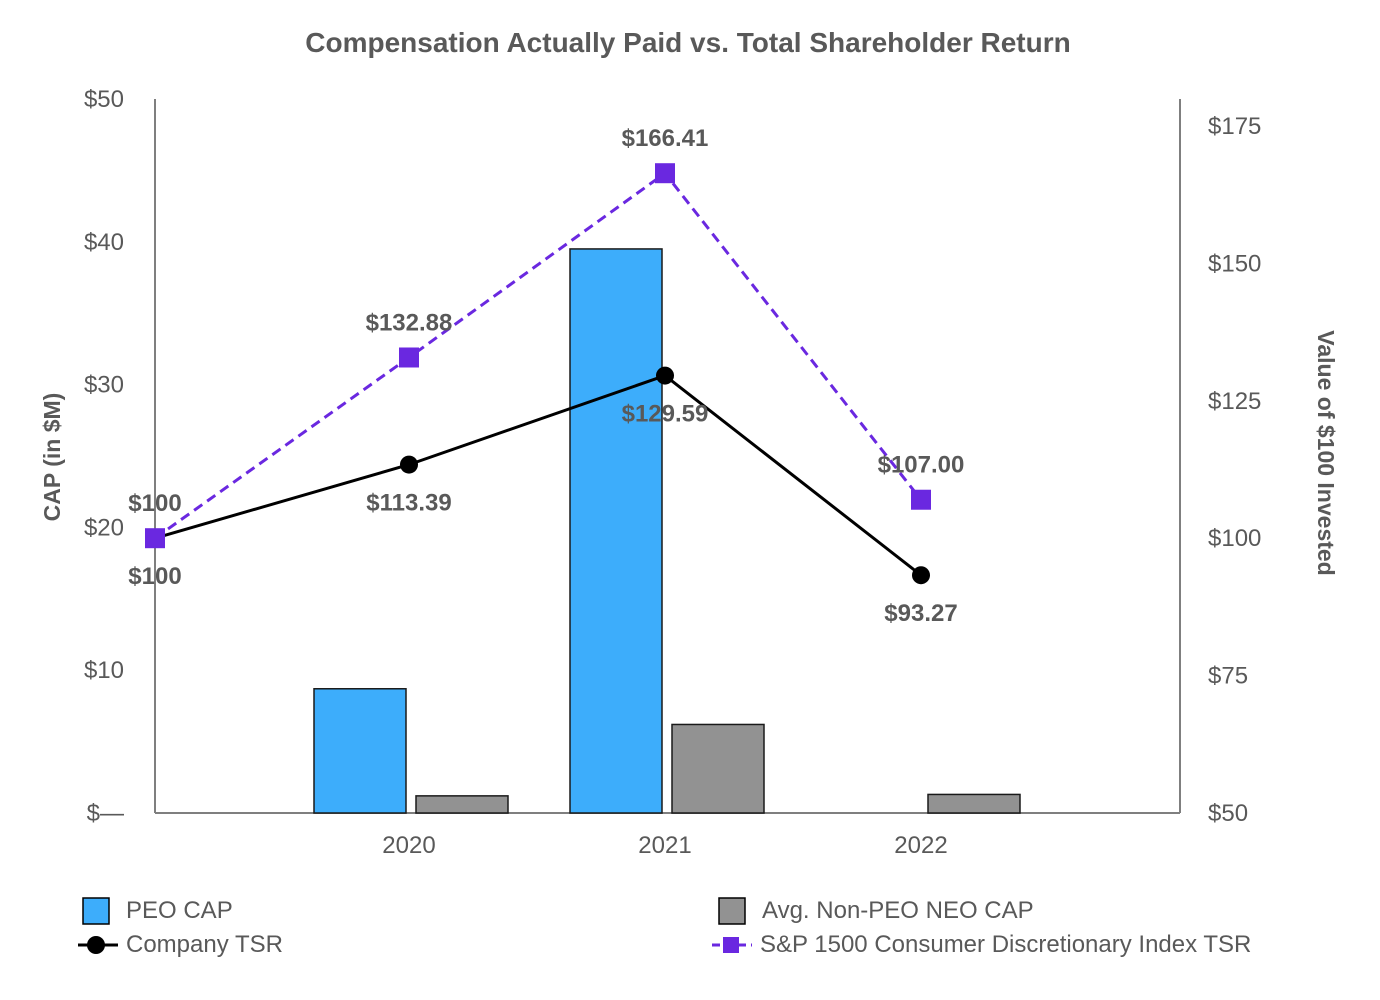  I want to click on data-label-company-tsr: $113.39, so click(408, 503).